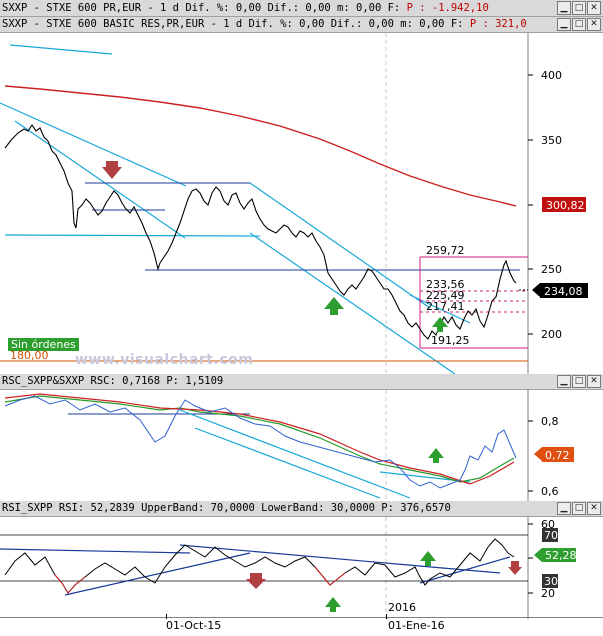 Image resolution: width=603 pixels, height=636 pixels. Describe the element at coordinates (551, 75) in the screenshot. I see `price-tick-400: 400` at that location.